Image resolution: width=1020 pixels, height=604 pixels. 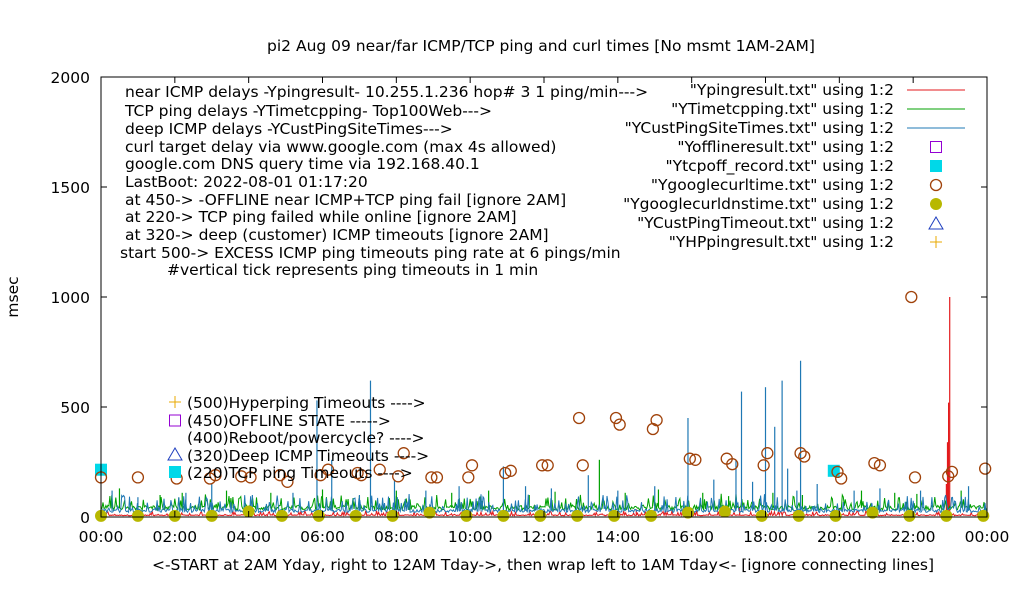 What do you see at coordinates (785, 147) in the screenshot?
I see `legend-label: "Yofflineresult.txt" using 1:2` at bounding box center [785, 147].